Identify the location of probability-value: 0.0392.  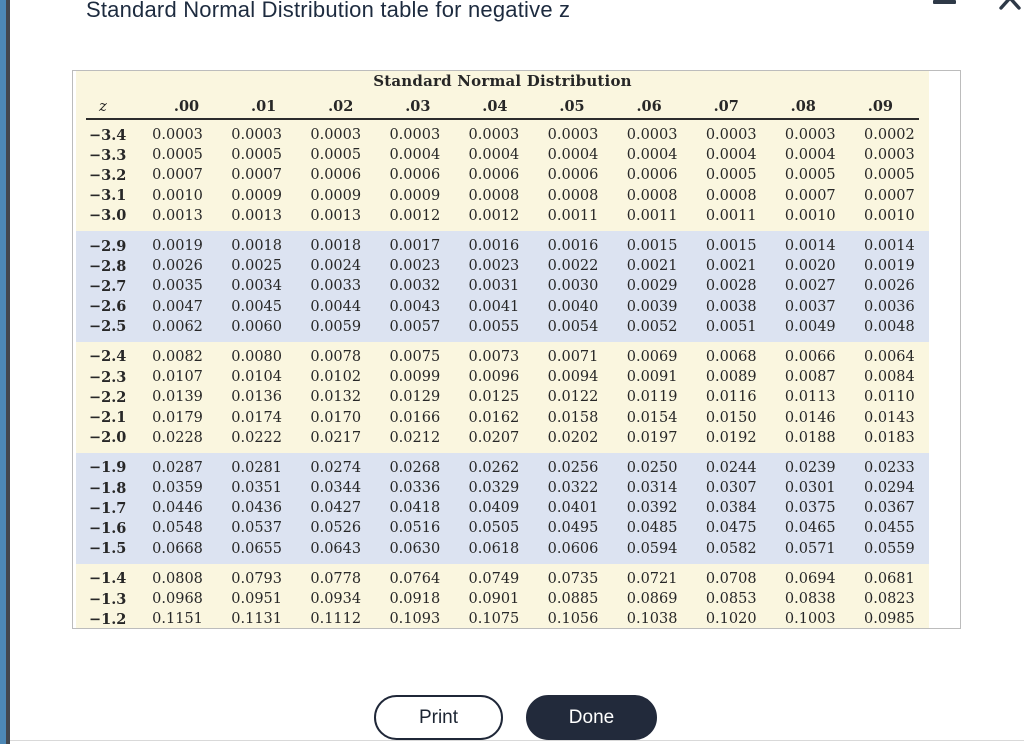
(652, 508).